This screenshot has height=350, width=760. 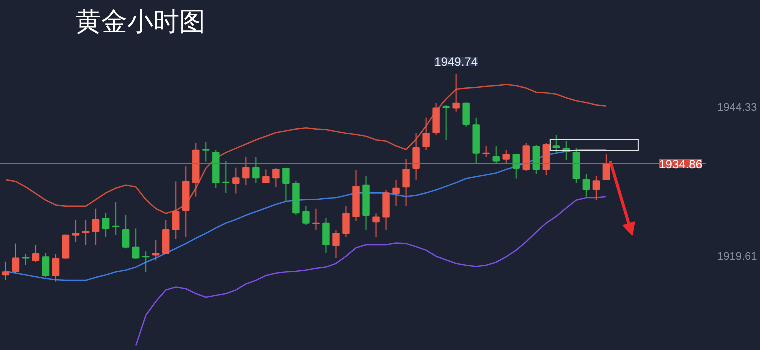 I want to click on y-tick-label: 1919.61, so click(x=738, y=256).